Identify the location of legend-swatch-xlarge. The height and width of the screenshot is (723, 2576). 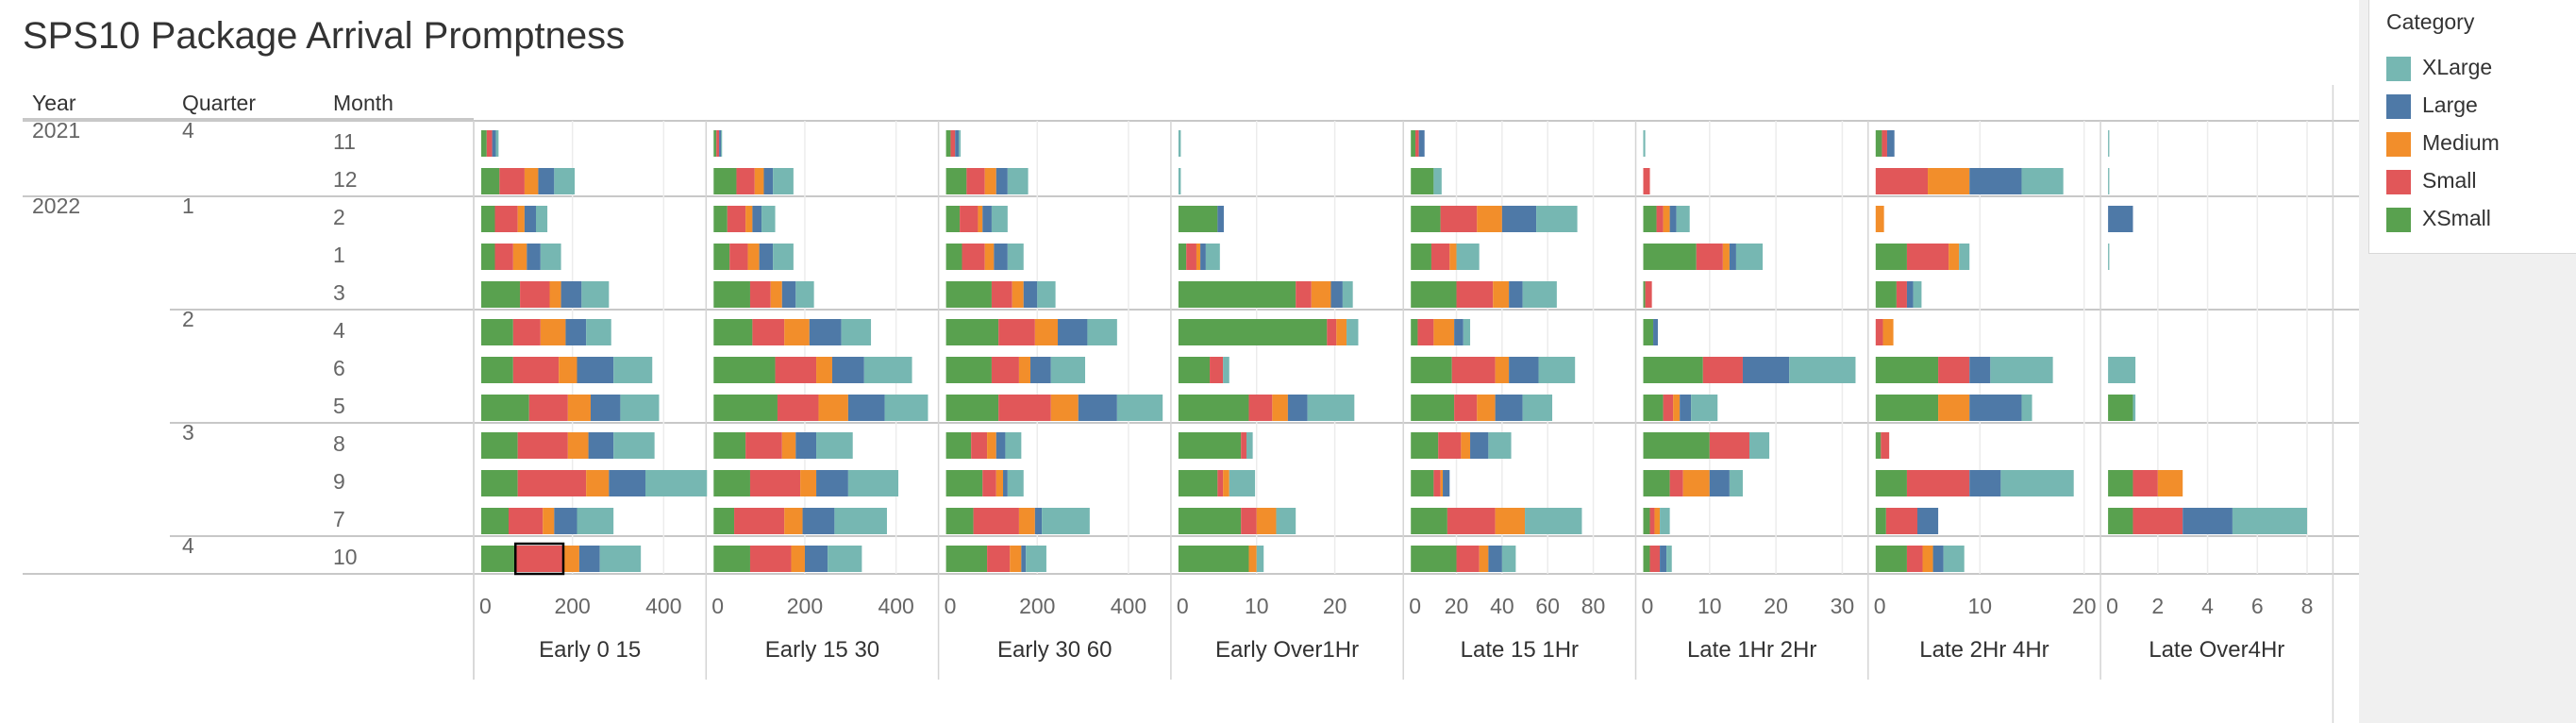
(2398, 69).